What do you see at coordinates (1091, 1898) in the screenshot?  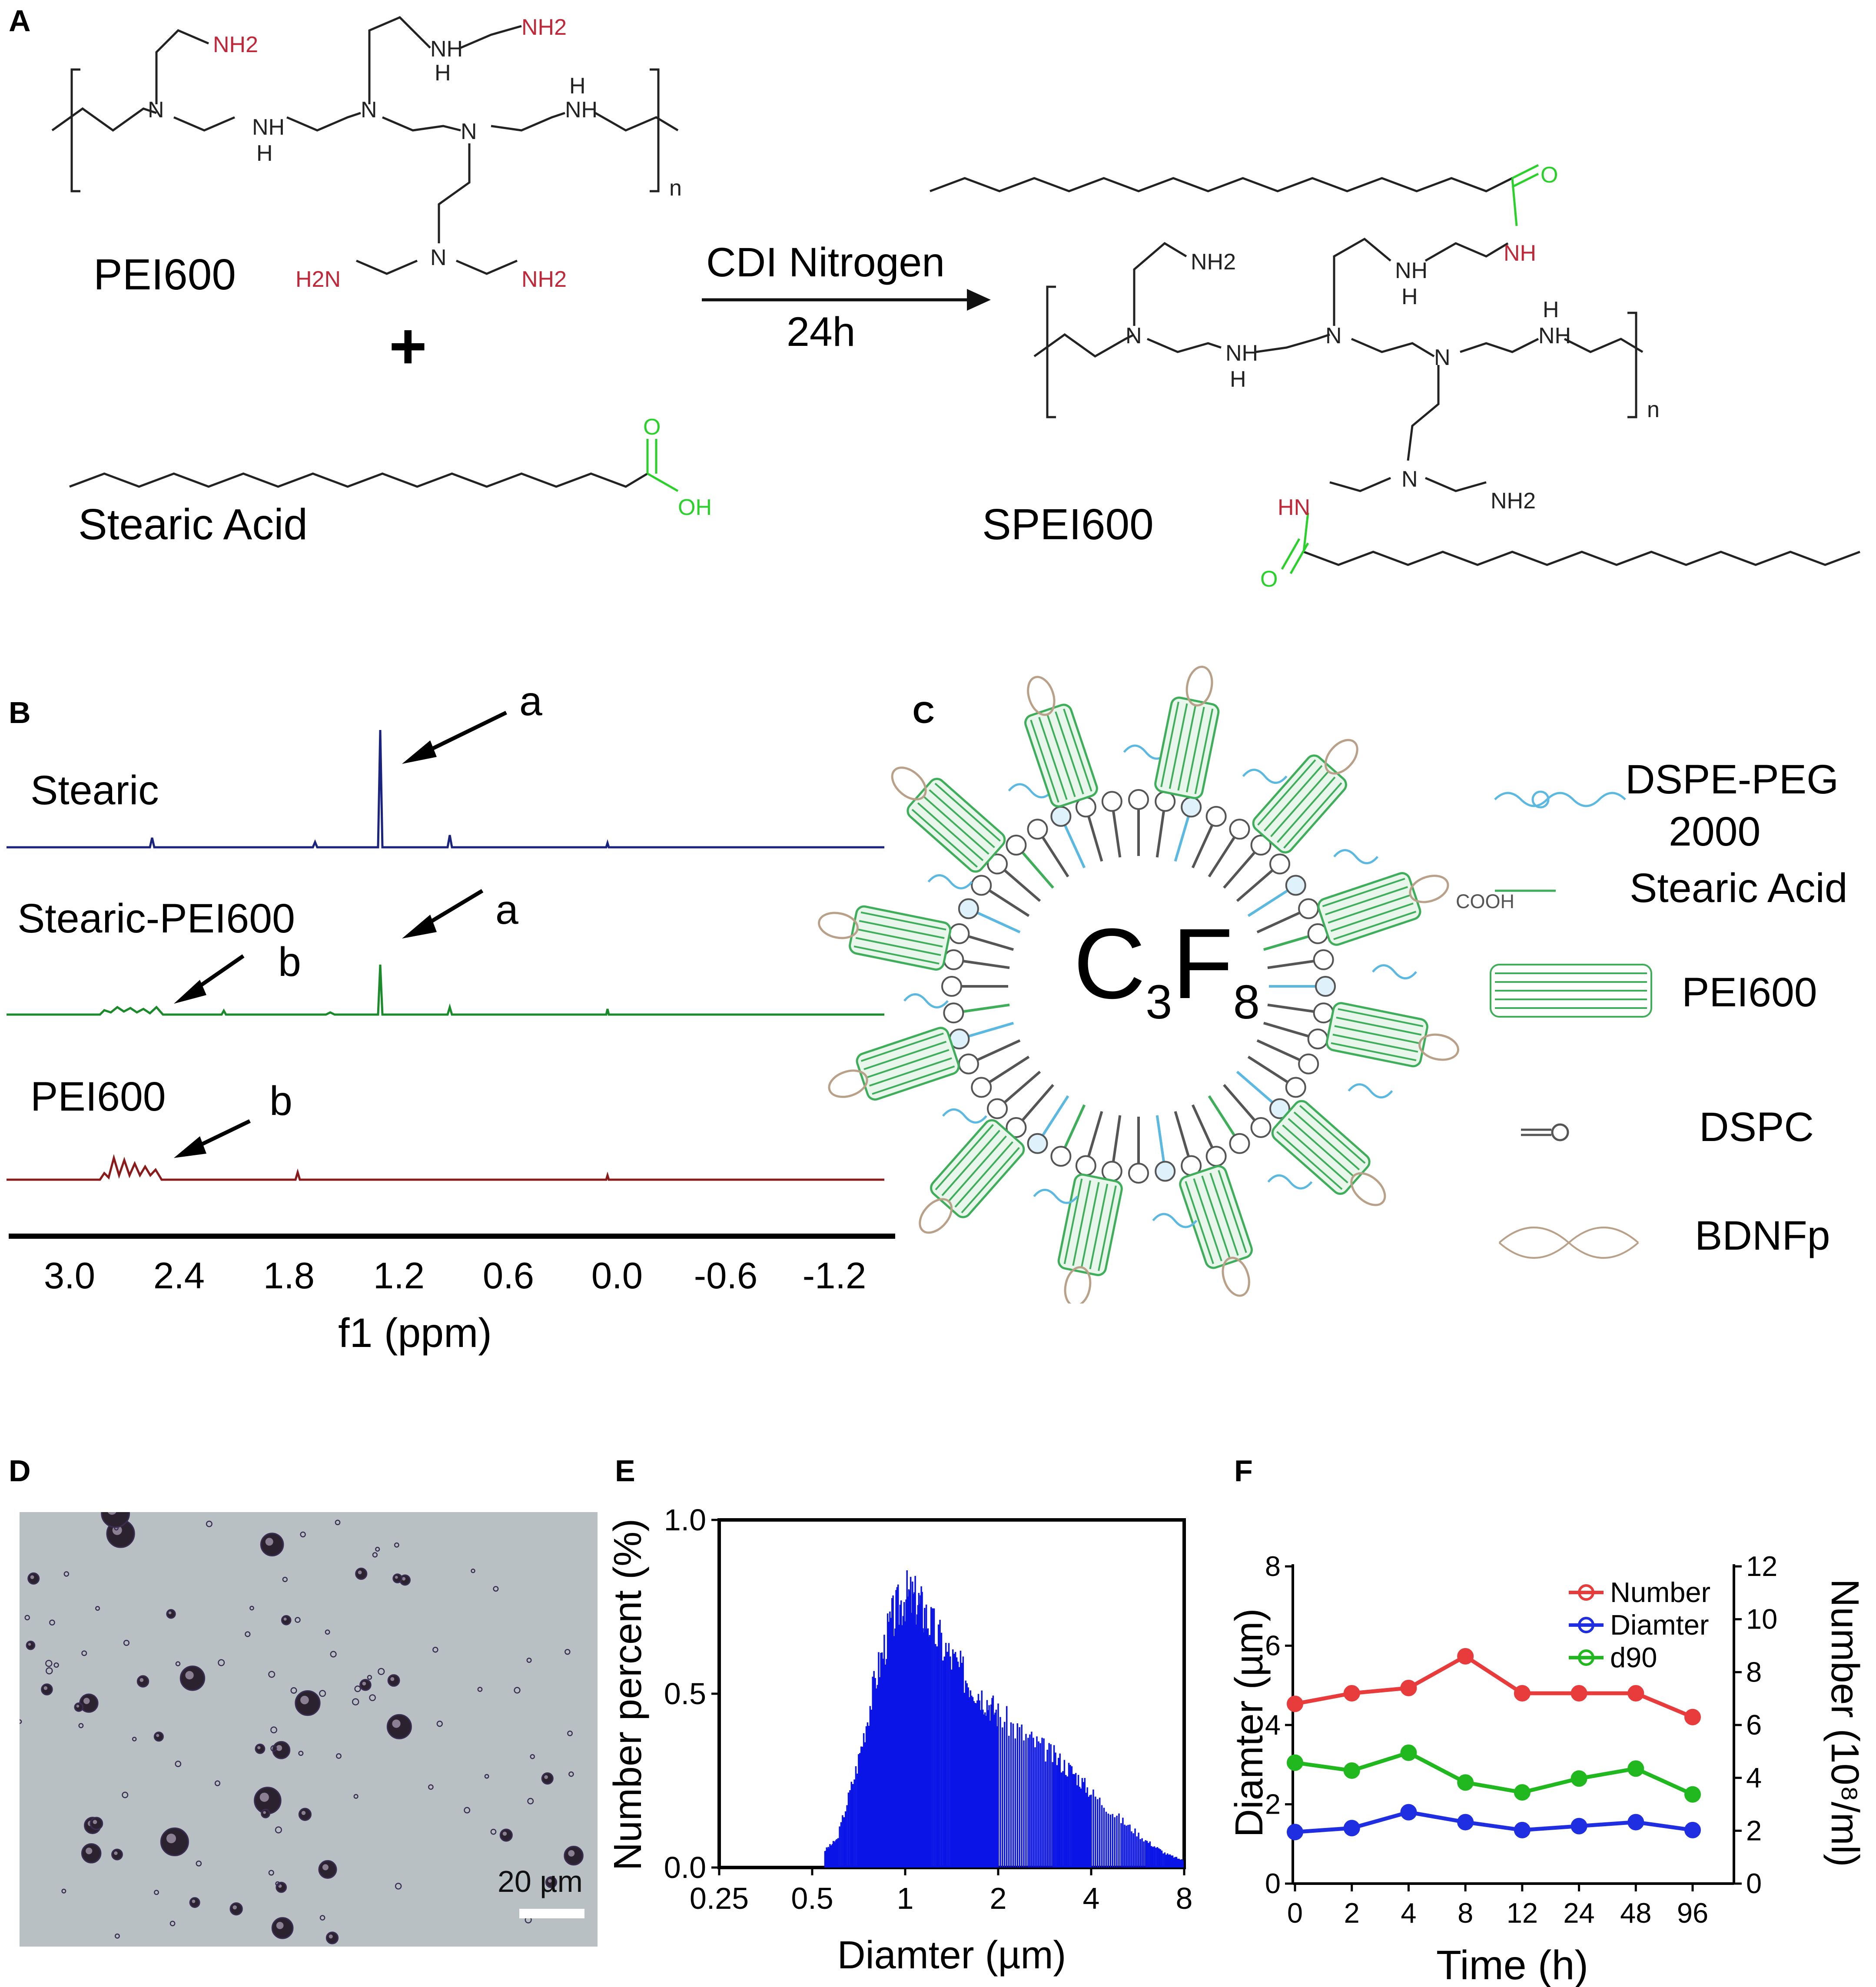 I see `x-tick-label: 4` at bounding box center [1091, 1898].